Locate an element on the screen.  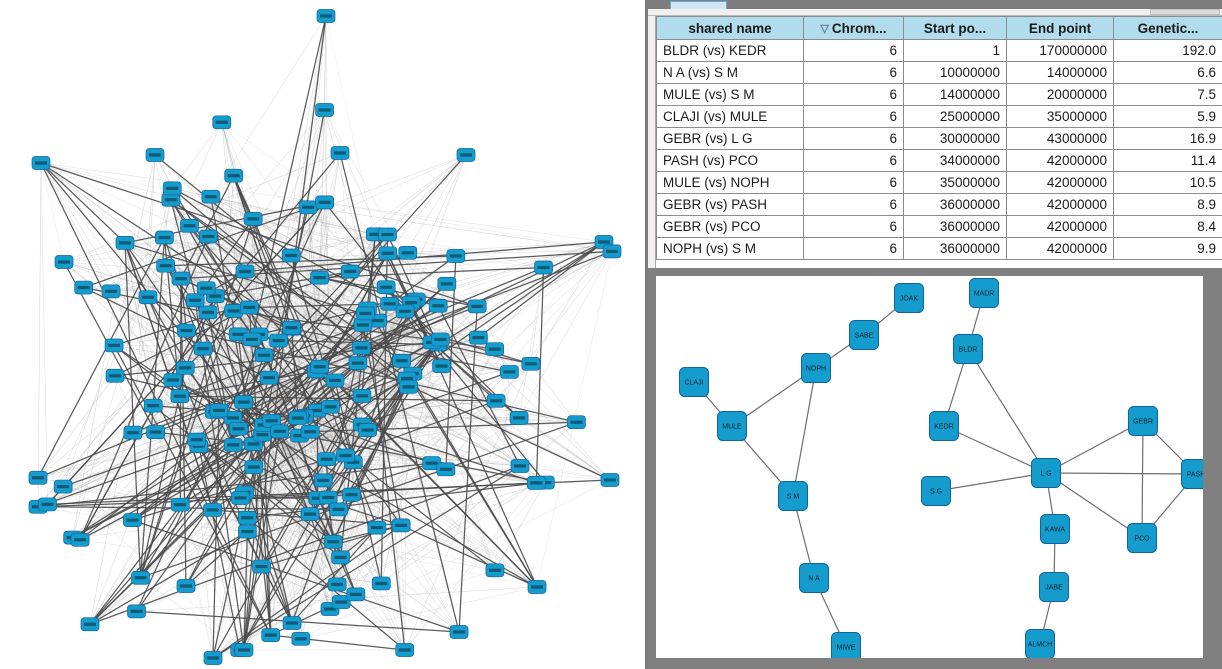
graph-node-CLAJI: CLAJI is located at coordinates (694, 382).